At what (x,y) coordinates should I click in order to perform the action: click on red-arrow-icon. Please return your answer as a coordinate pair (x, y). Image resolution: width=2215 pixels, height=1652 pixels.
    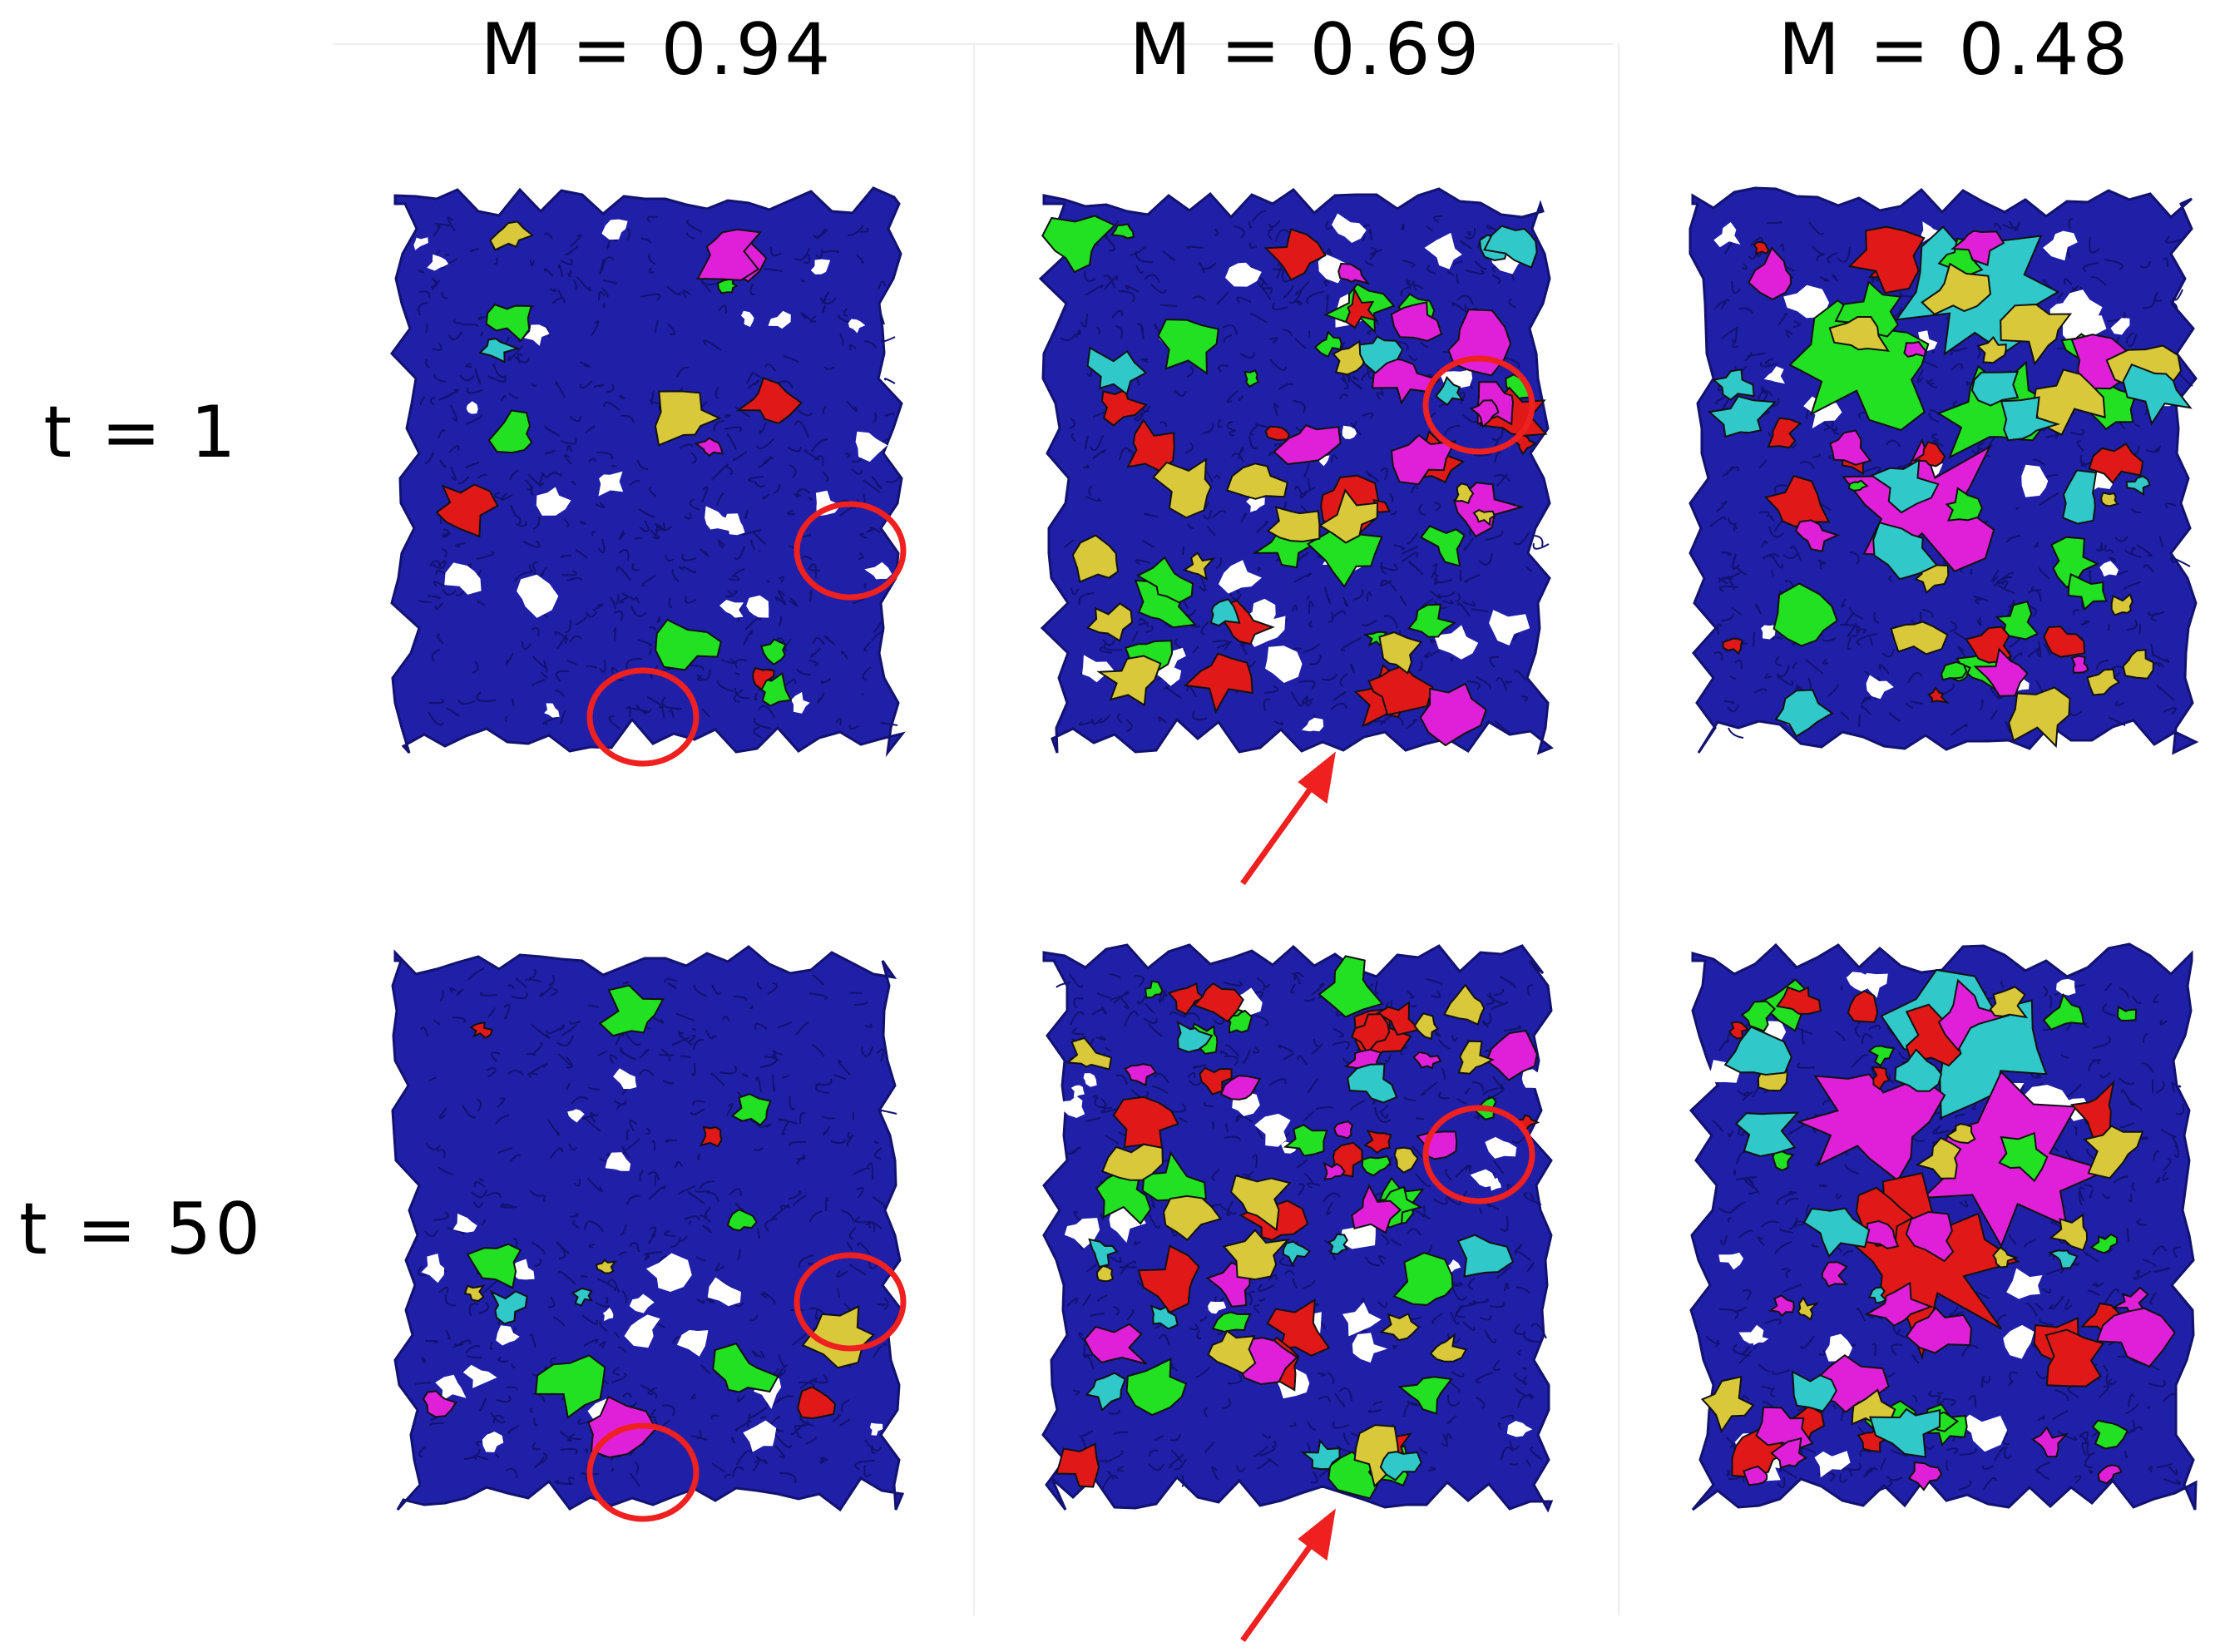
    Looking at the image, I should click on (1280, 830).